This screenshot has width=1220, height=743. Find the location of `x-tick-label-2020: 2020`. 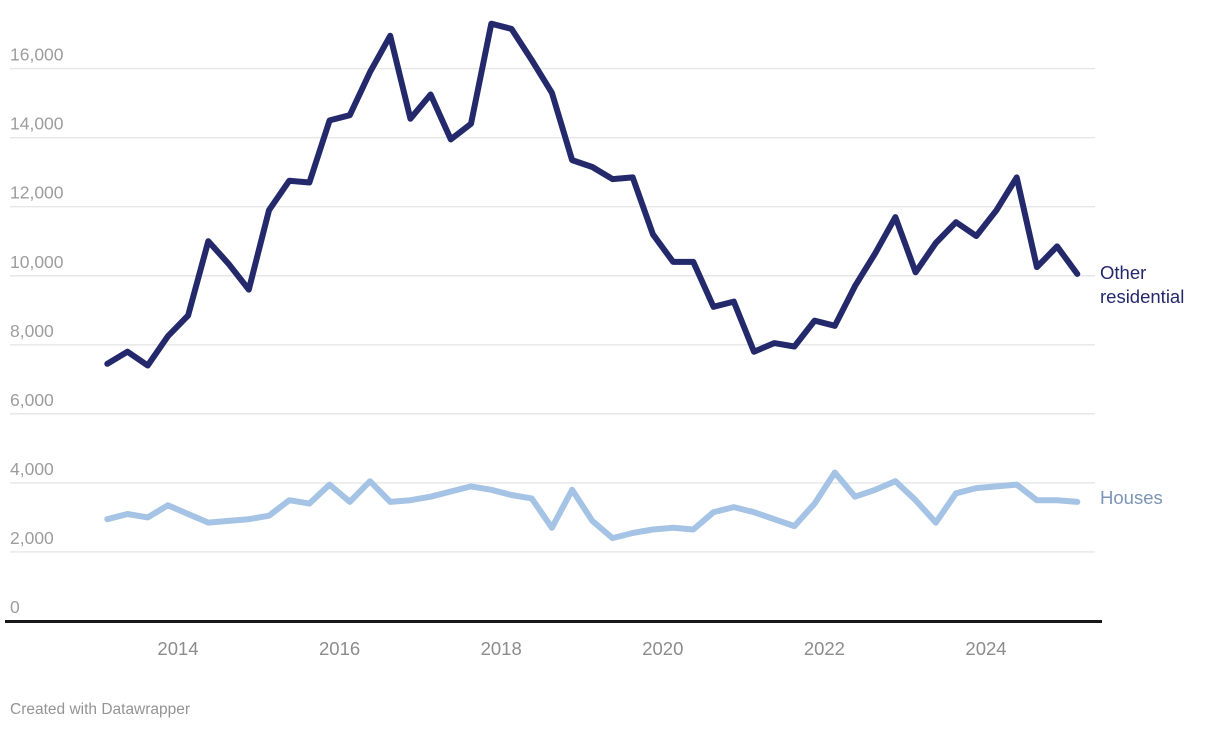

x-tick-label-2020: 2020 is located at coordinates (662, 648).